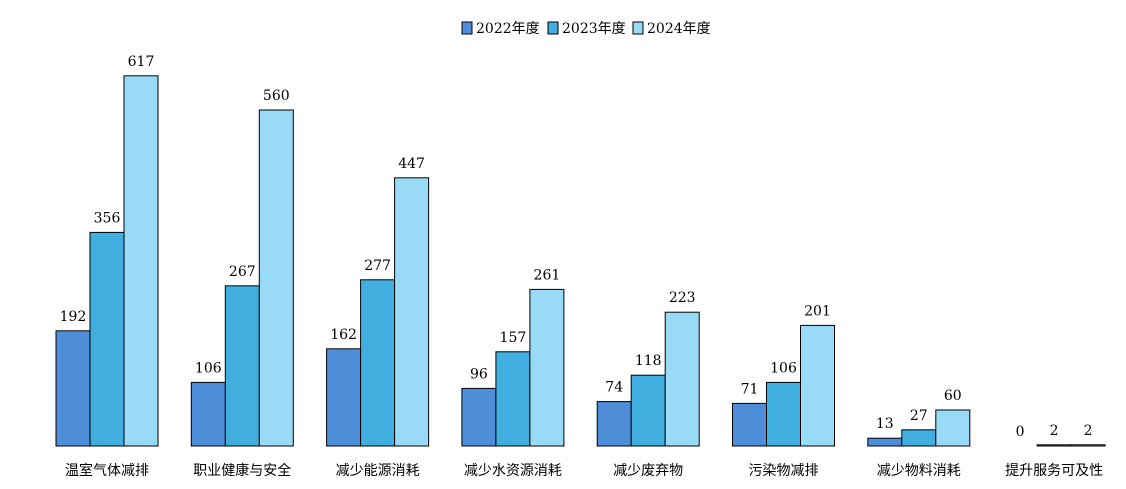 The width and height of the screenshot is (1126, 489). Describe the element at coordinates (594, 29) in the screenshot. I see `legend-label-2: 2023年度` at that location.